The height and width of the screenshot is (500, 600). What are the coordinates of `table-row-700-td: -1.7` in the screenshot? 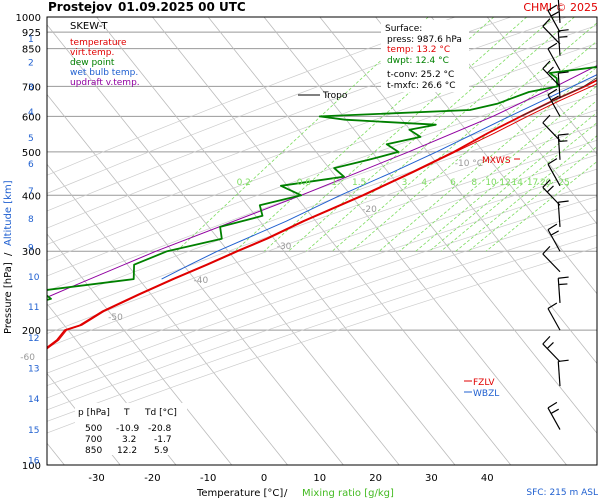 It's located at (163, 440).